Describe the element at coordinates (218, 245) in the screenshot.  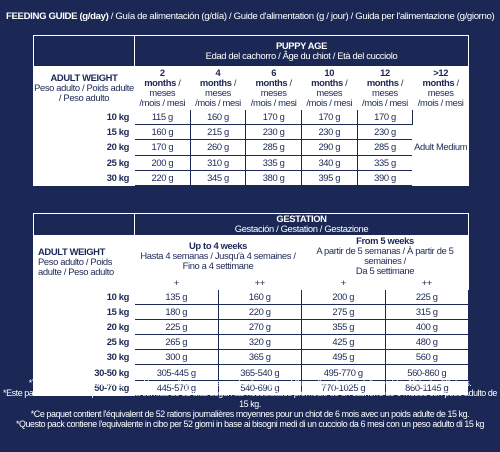
I see `group-title: Up to 4 weeks` at that location.